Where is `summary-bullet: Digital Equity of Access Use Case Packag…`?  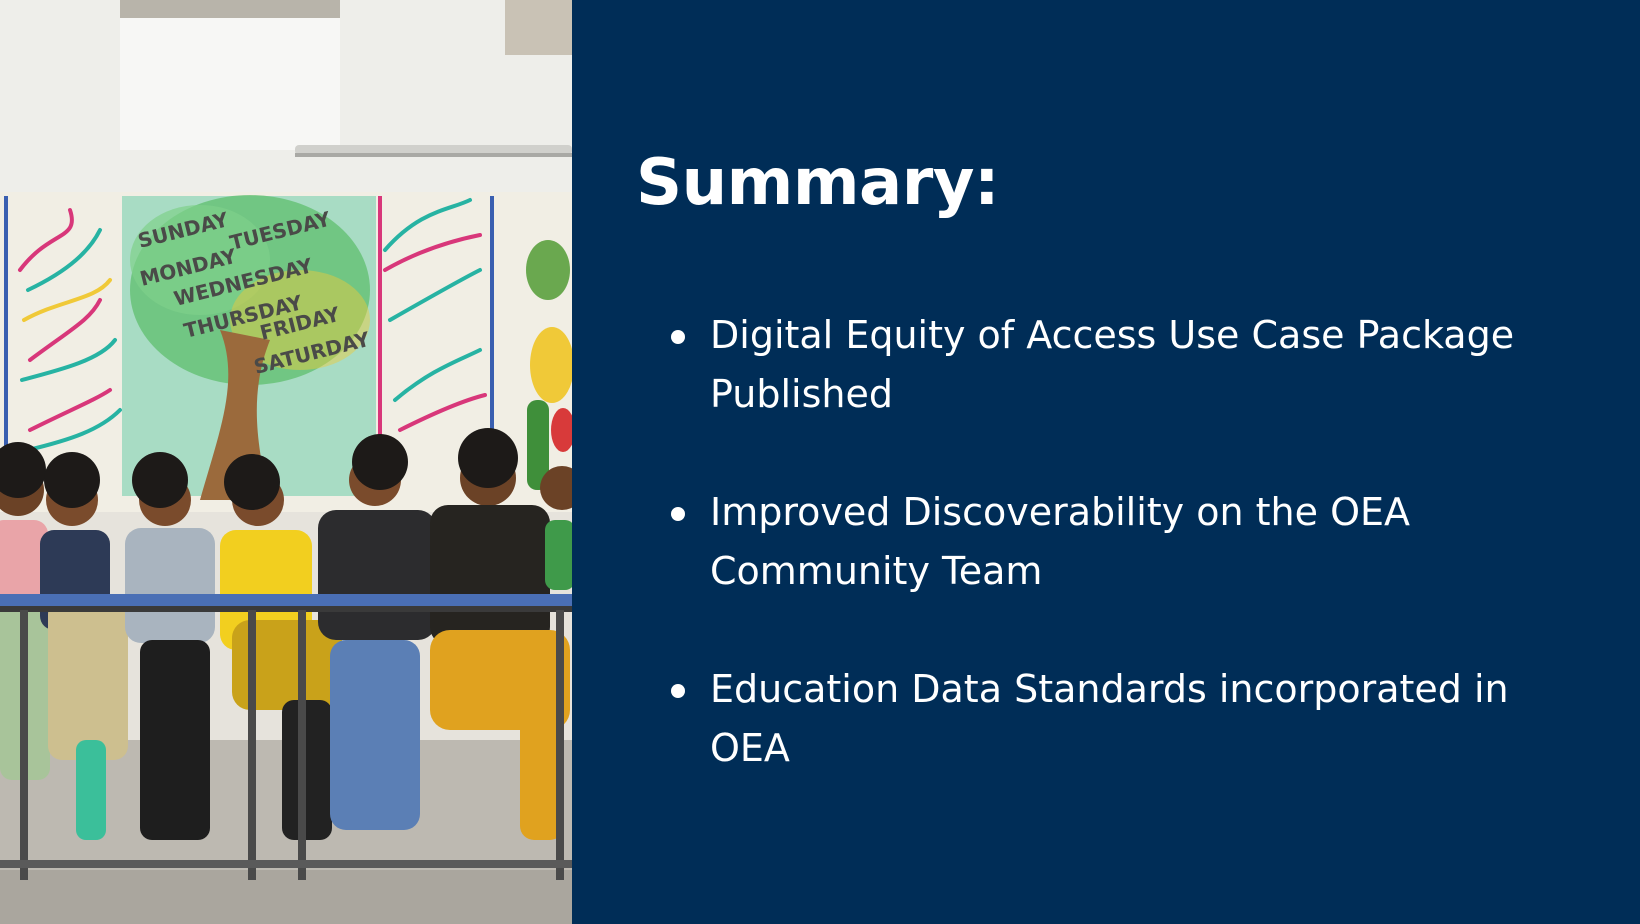
summary-bullet: Digital Equity of Access Use Case Packag… is located at coordinates (1116, 365).